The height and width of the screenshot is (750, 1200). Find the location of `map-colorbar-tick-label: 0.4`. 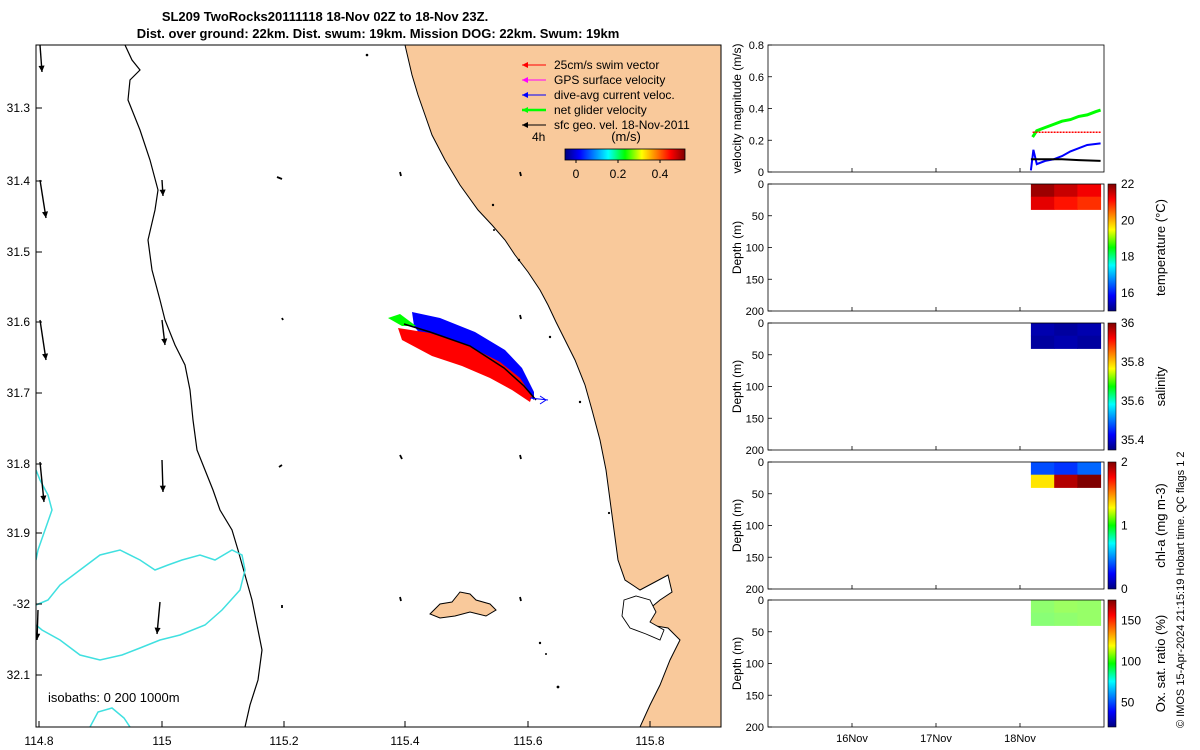

map-colorbar-tick-label: 0.4 is located at coordinates (660, 174).